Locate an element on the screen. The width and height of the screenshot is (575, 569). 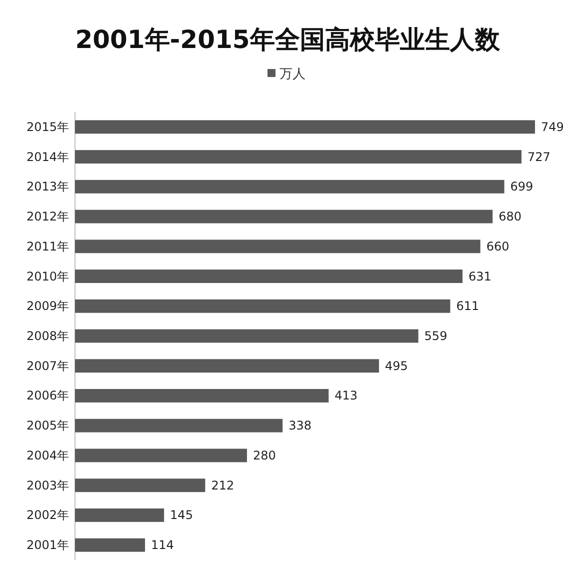
y-tick-label: 2015年 is located at coordinates (47, 127).